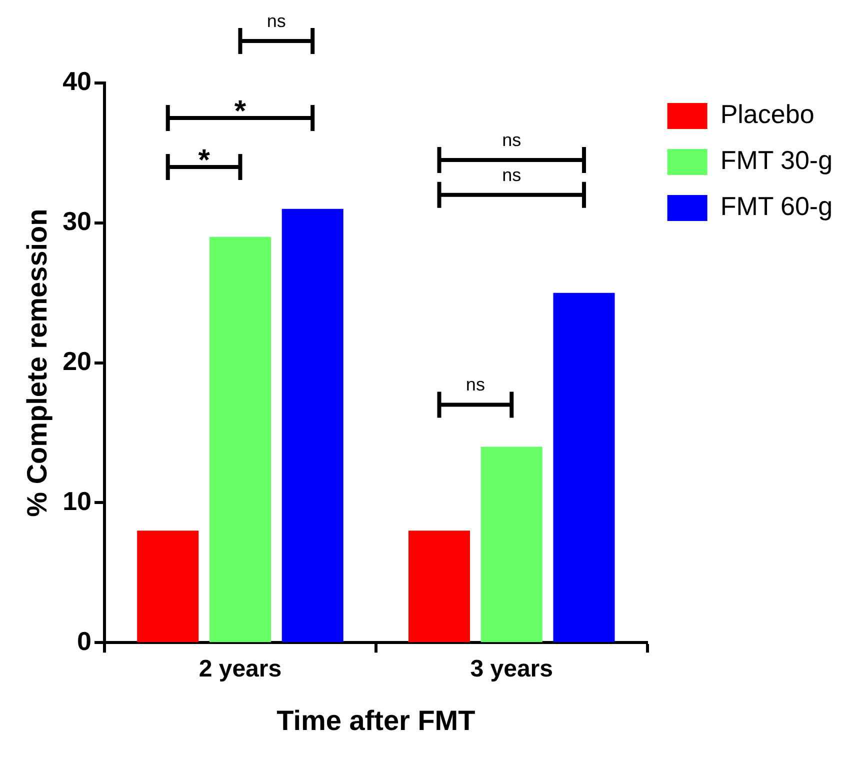  Describe the element at coordinates (511, 669) in the screenshot. I see `x-tick-label: 3 years` at that location.